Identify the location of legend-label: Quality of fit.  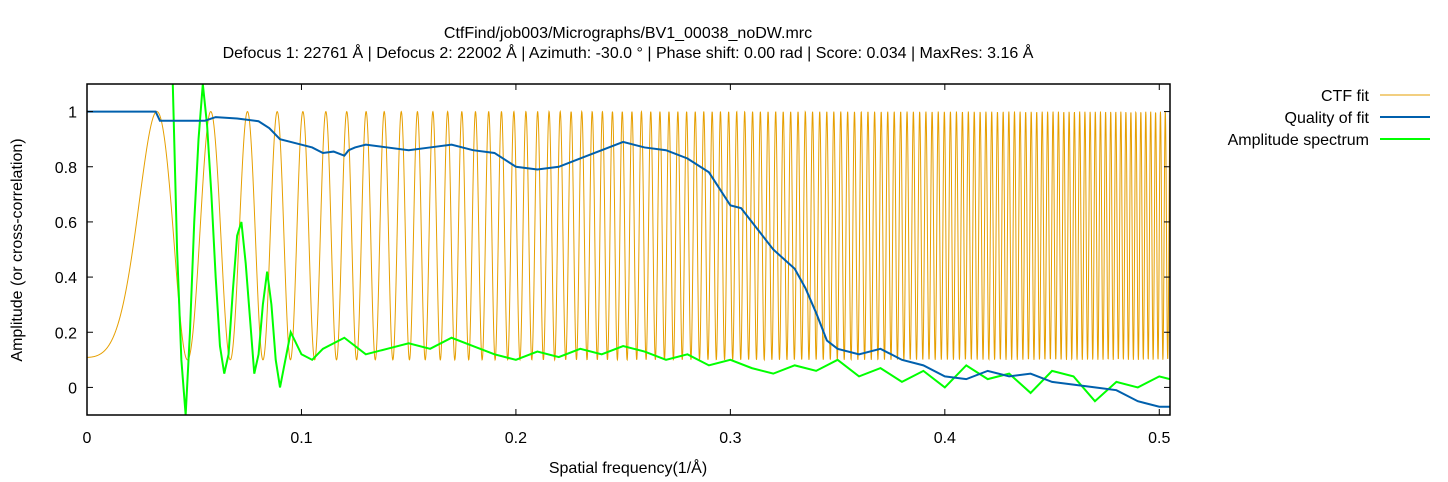
(1327, 118).